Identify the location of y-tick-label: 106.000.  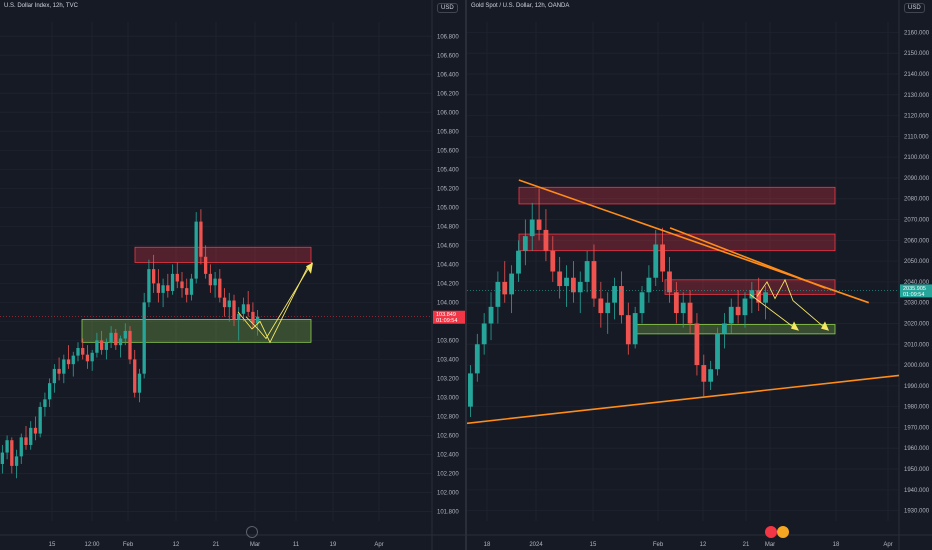
(448, 113).